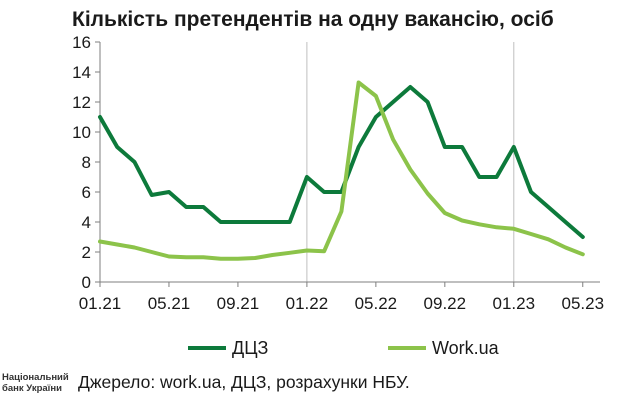 The image size is (640, 406). What do you see at coordinates (514, 303) in the screenshot?
I see `x-tick-label: 01.23` at bounding box center [514, 303].